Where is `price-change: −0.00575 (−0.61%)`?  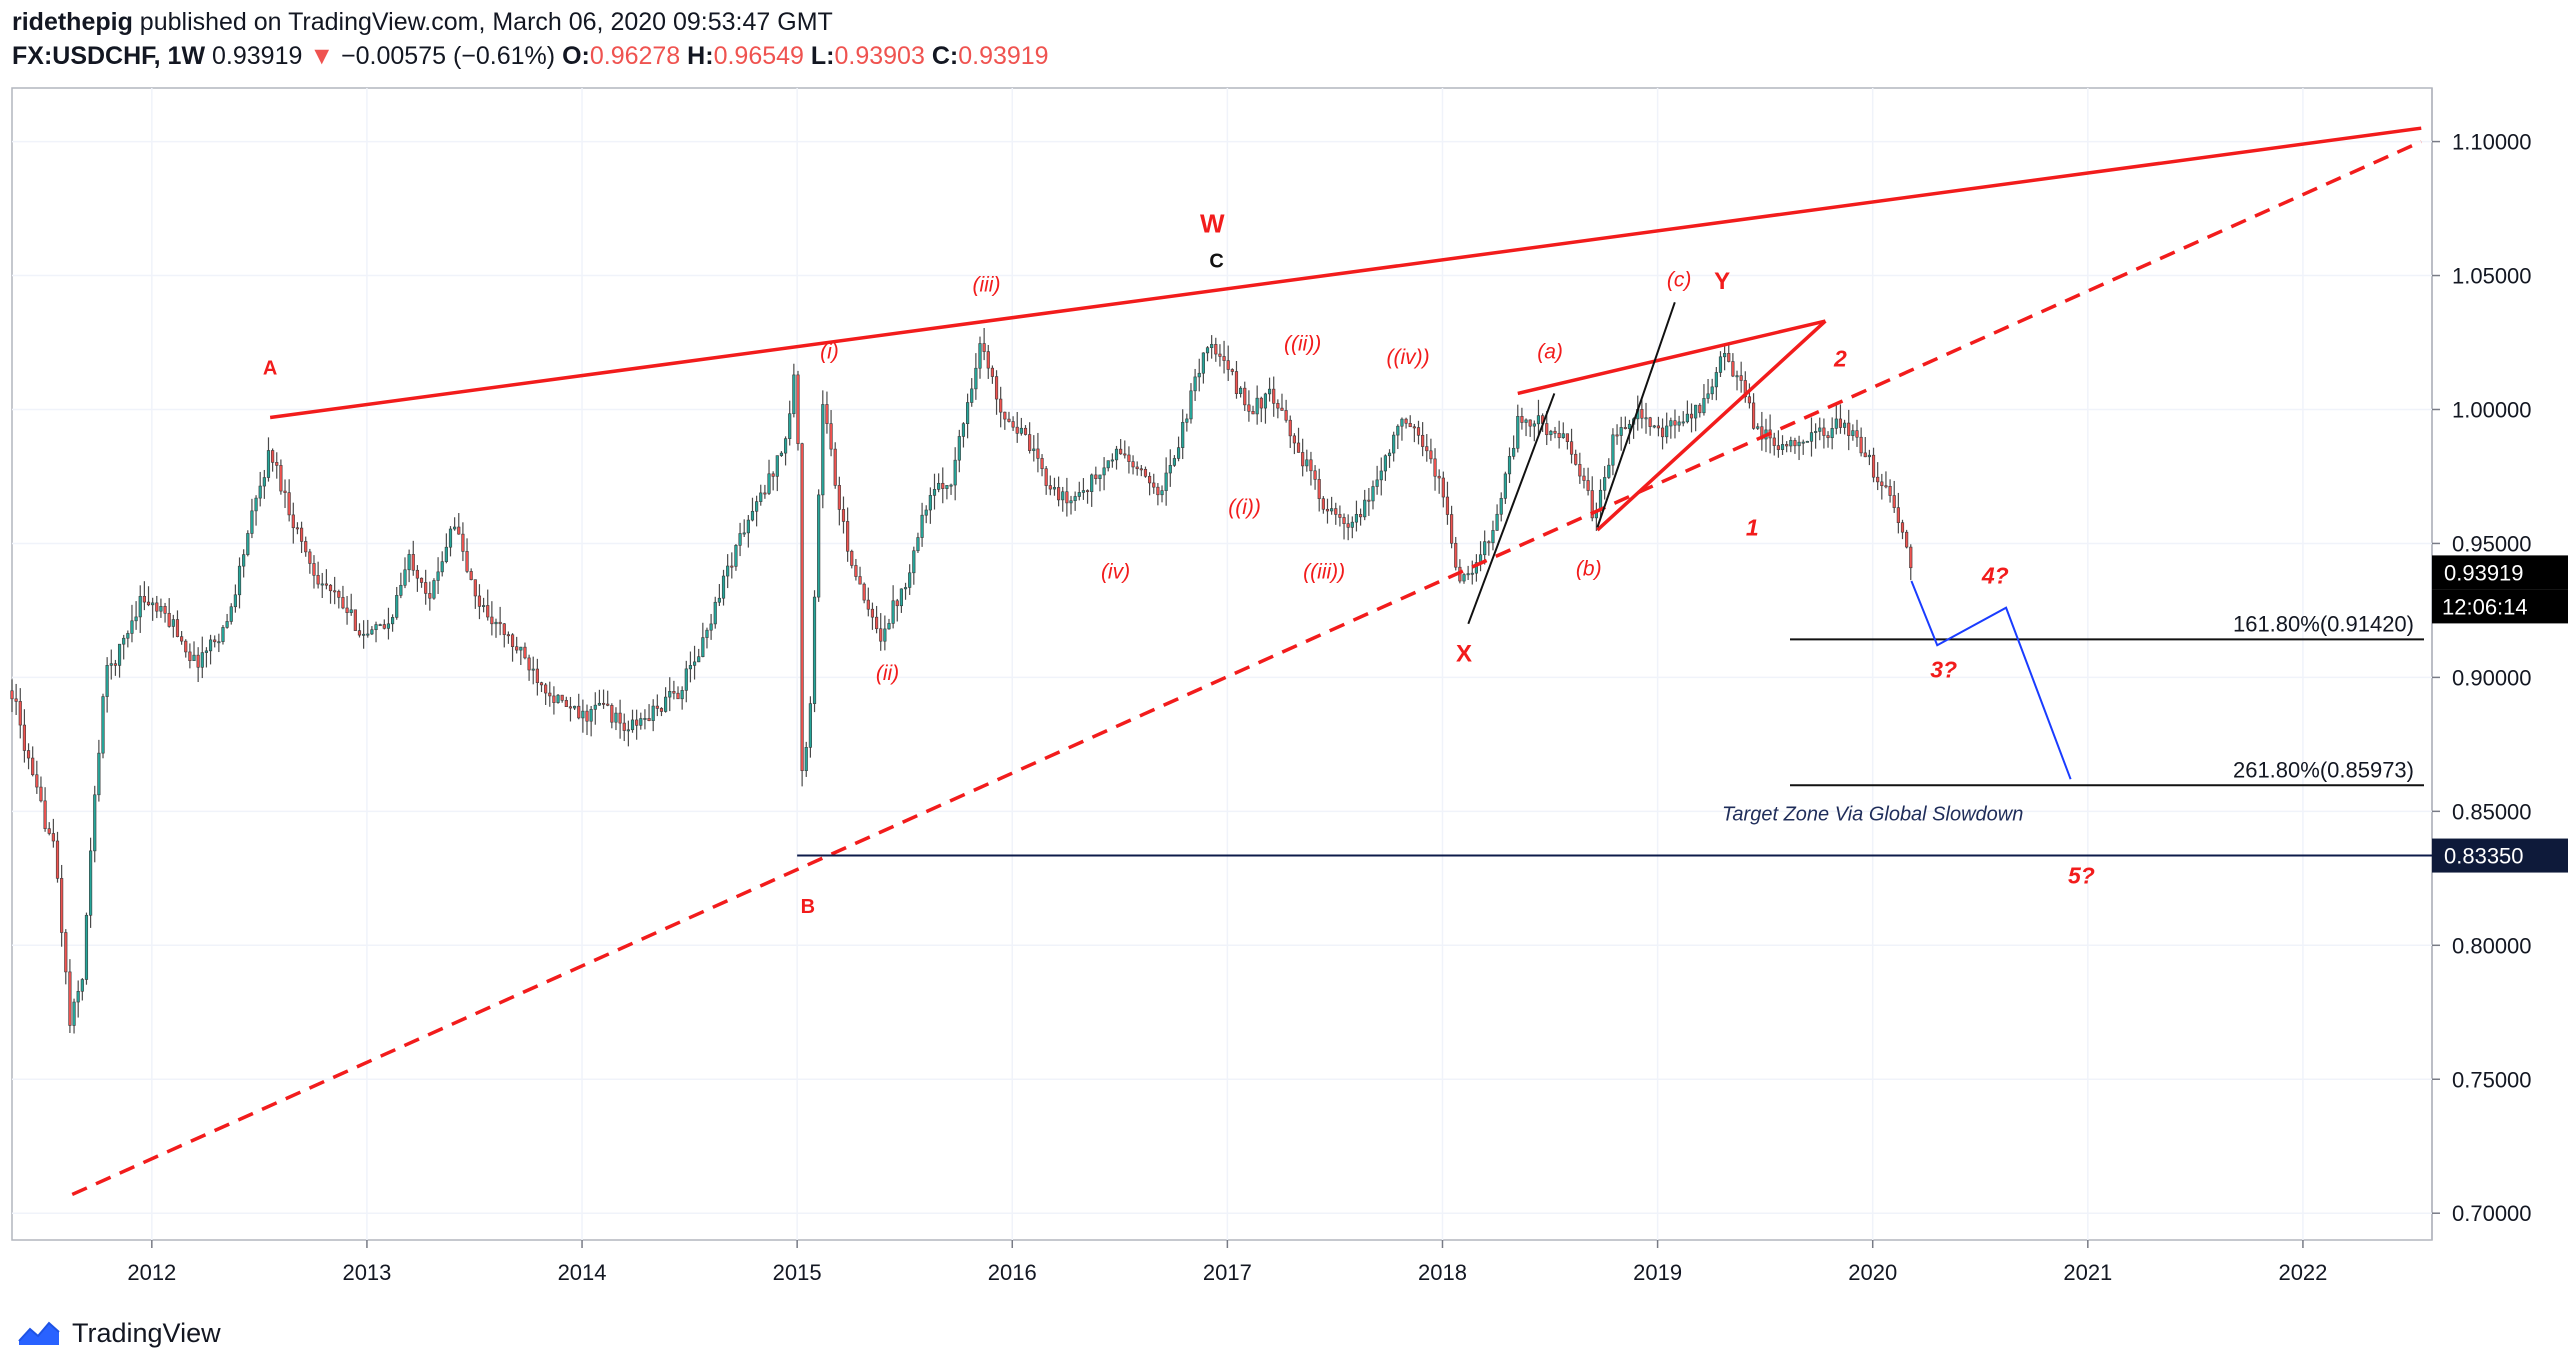
price-change: −0.00575 (−0.61%) is located at coordinates (448, 56).